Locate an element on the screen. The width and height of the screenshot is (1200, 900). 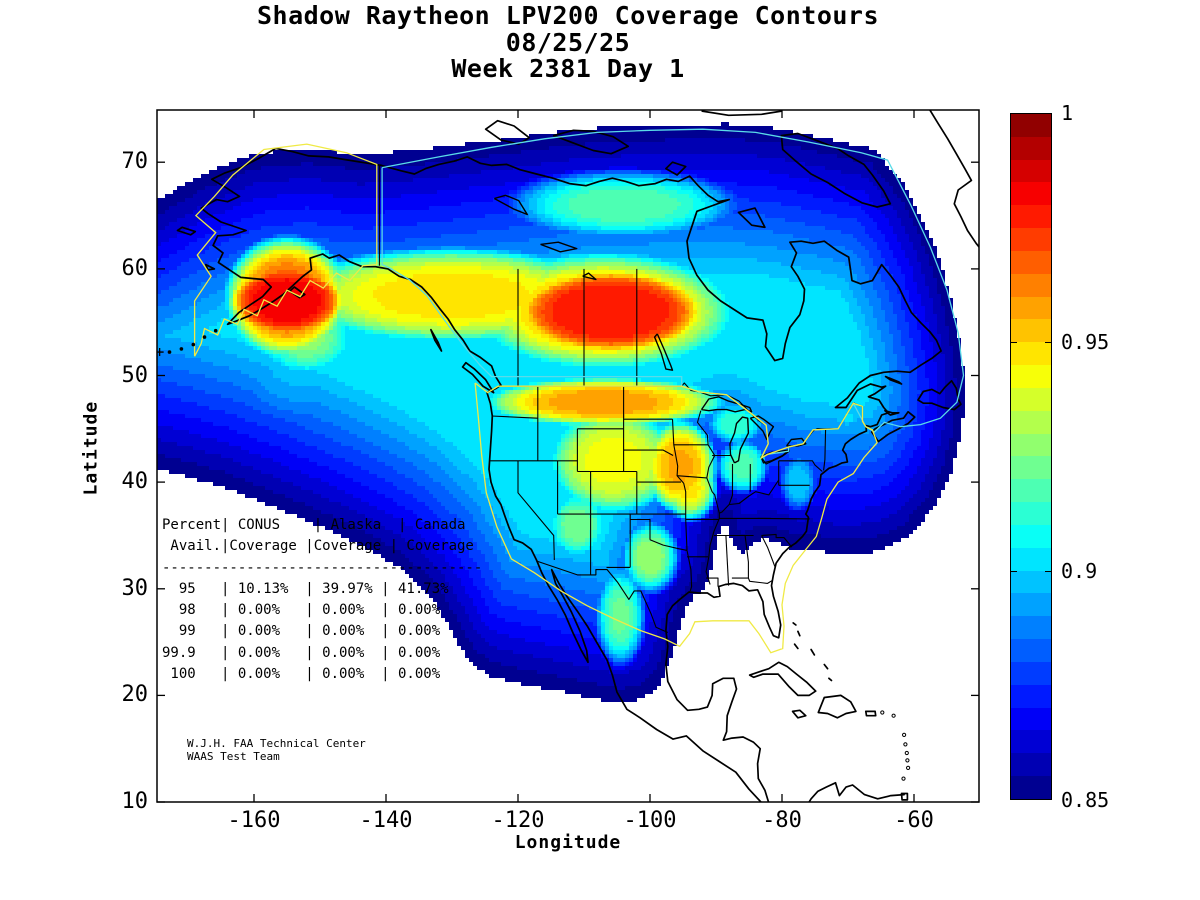
colorbar-tick-label: 0.95 is located at coordinates (1085, 342).